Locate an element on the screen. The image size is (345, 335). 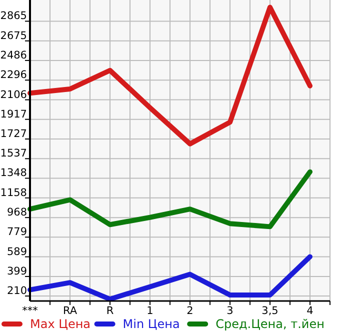
y-tick-label: 1158 is located at coordinates (13, 192).